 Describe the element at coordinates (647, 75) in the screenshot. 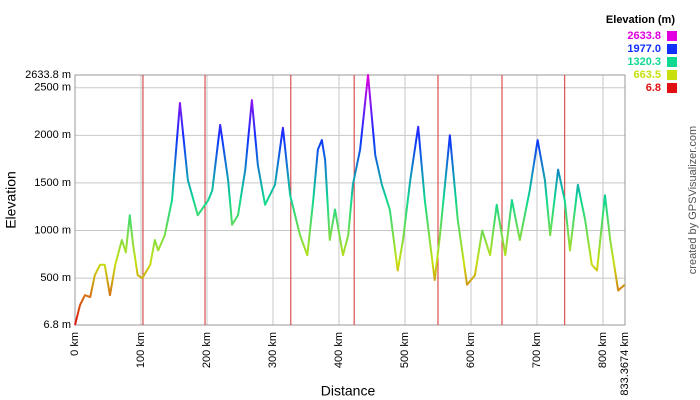

I see `legend-label: 663.5` at that location.